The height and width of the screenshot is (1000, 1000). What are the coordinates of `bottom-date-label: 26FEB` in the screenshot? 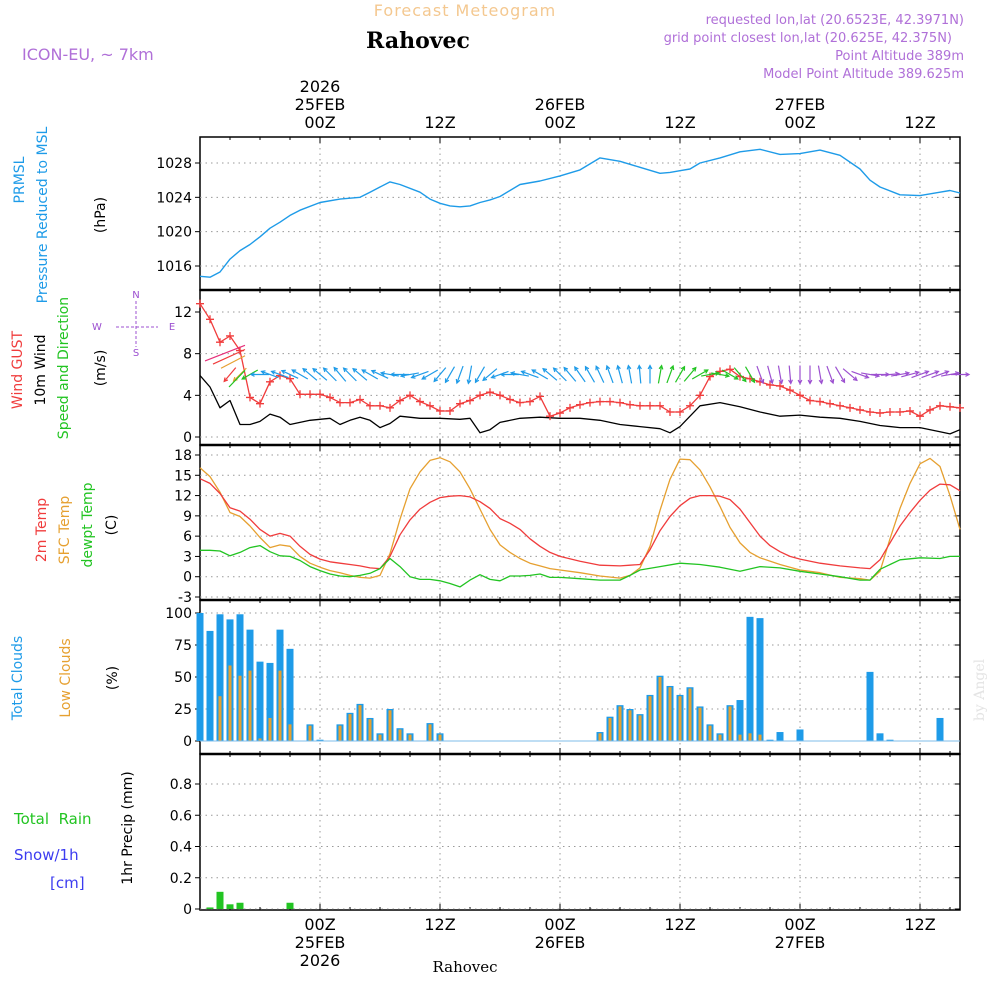 It's located at (560, 942).